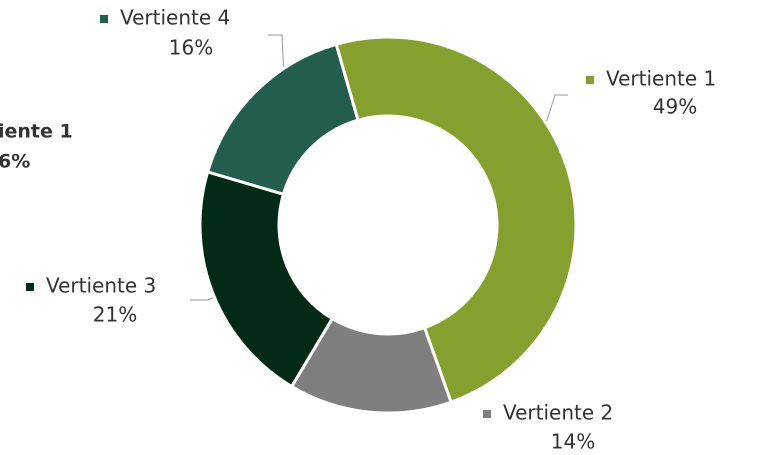 The image size is (761, 455). What do you see at coordinates (573, 442) in the screenshot?
I see `value-label: 14%` at bounding box center [573, 442].